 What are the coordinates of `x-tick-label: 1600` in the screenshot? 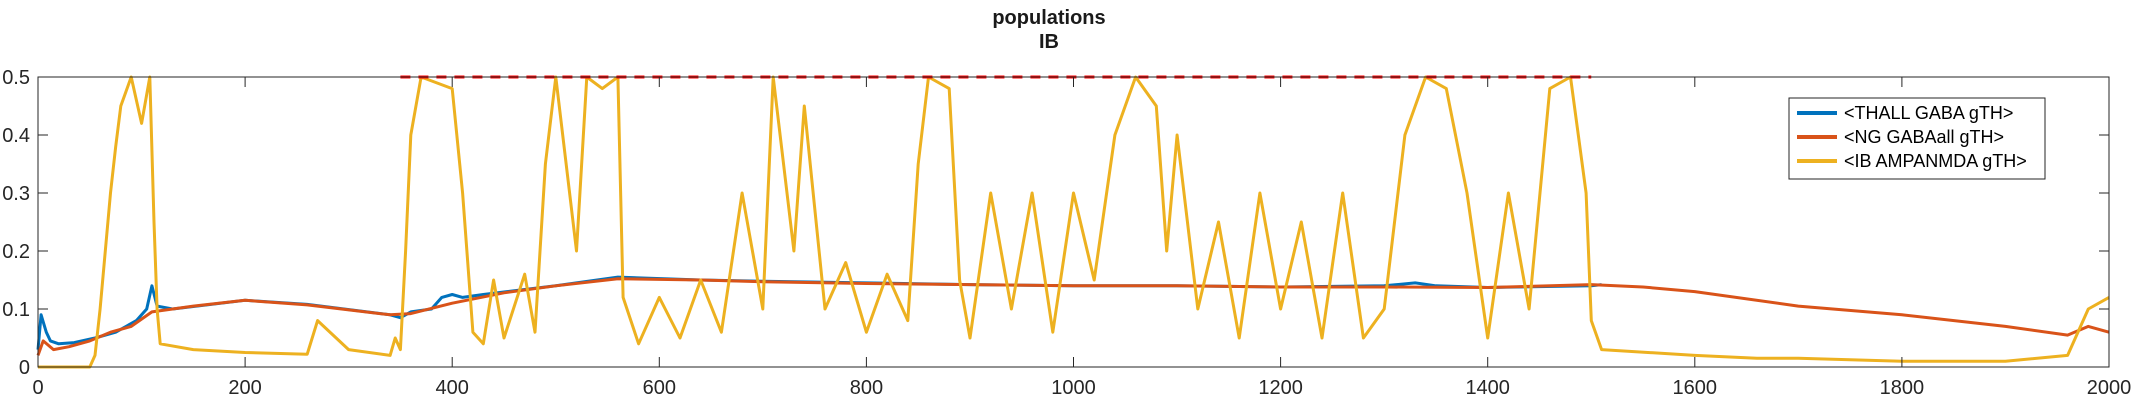 It's located at (1695, 388).